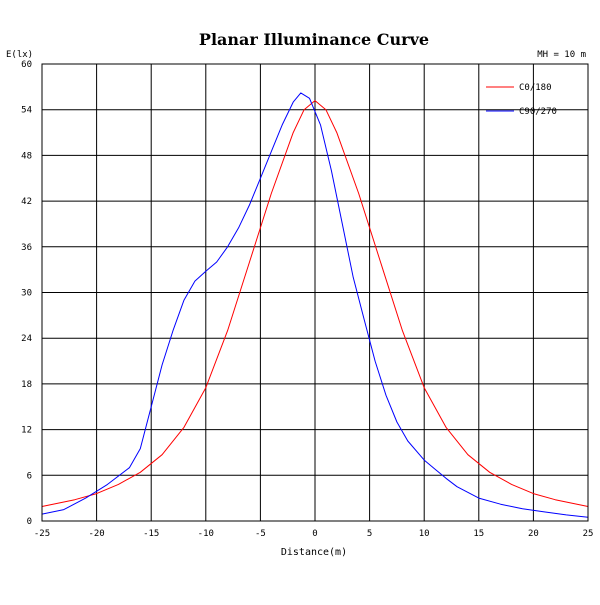  I want to click on x-tick-label: -15, so click(151, 534).